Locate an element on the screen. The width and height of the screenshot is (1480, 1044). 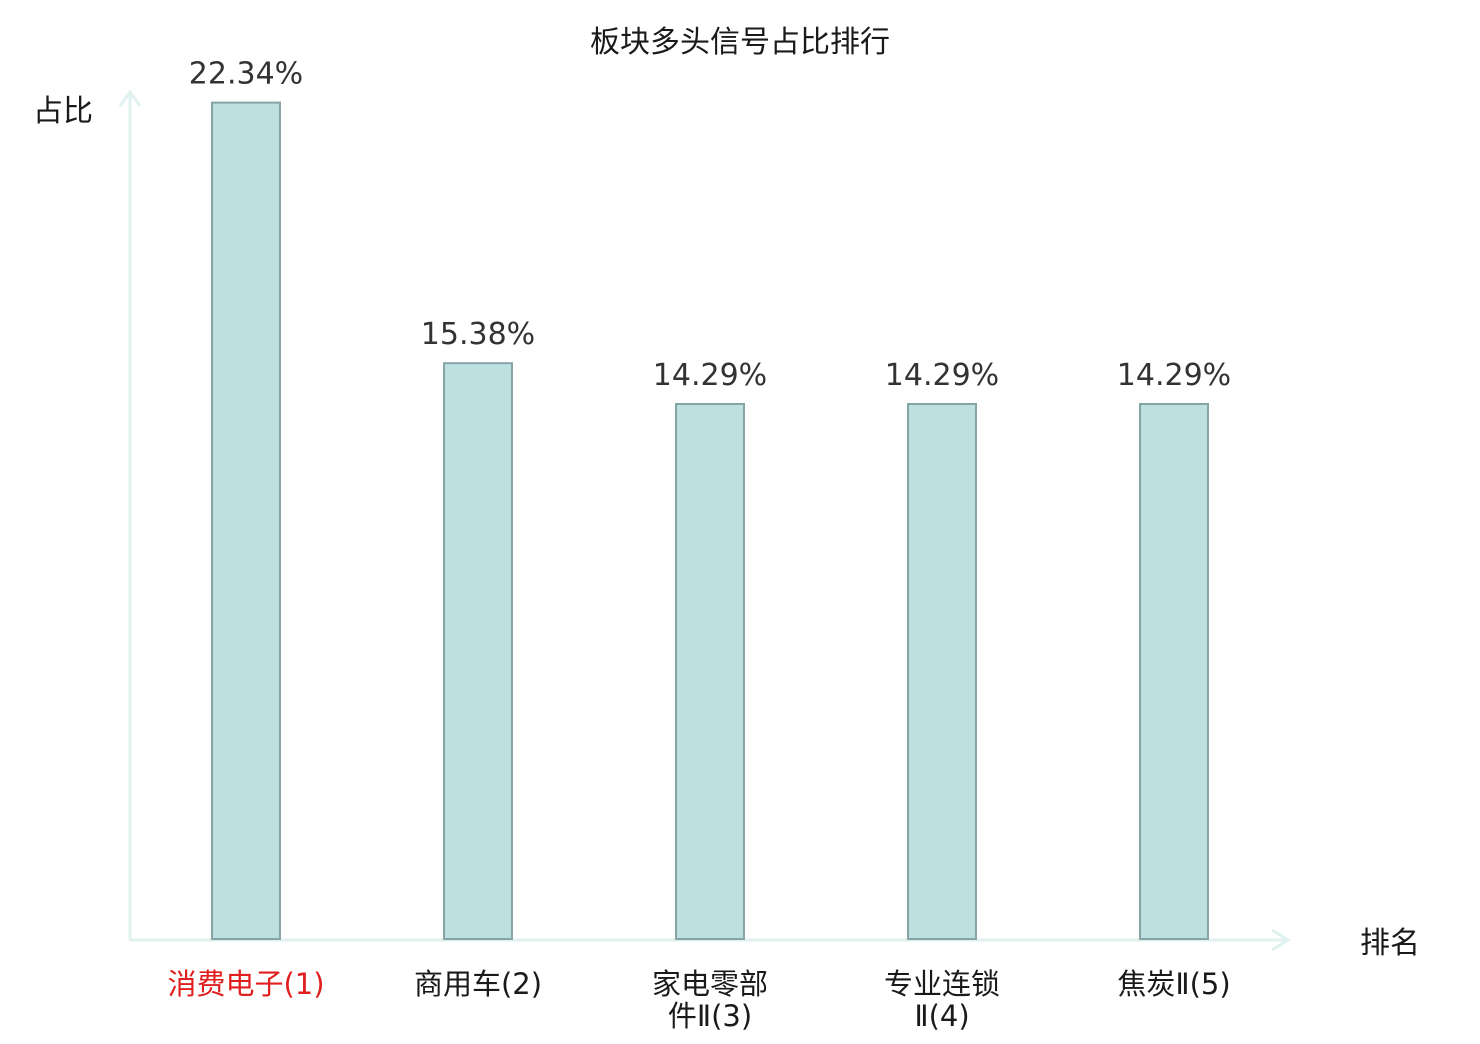
x-axis-label: 排名 is located at coordinates (1390, 943).